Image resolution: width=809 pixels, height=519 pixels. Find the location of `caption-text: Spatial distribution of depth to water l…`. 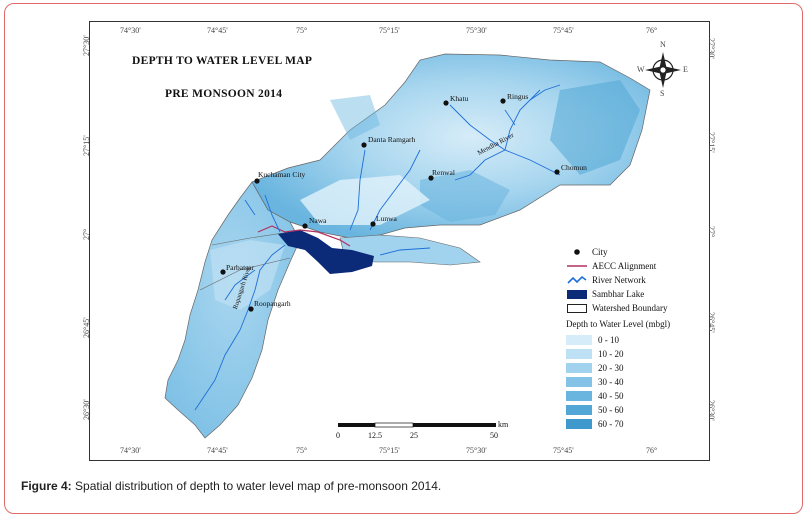

caption-text: Spatial distribution of depth to water l… is located at coordinates (258, 486).